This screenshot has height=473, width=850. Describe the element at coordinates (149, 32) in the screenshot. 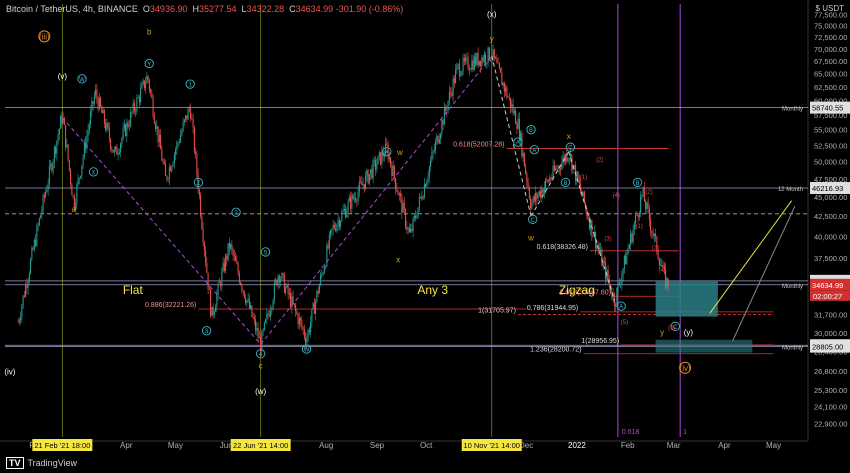

I see `wave-label: b` at that location.